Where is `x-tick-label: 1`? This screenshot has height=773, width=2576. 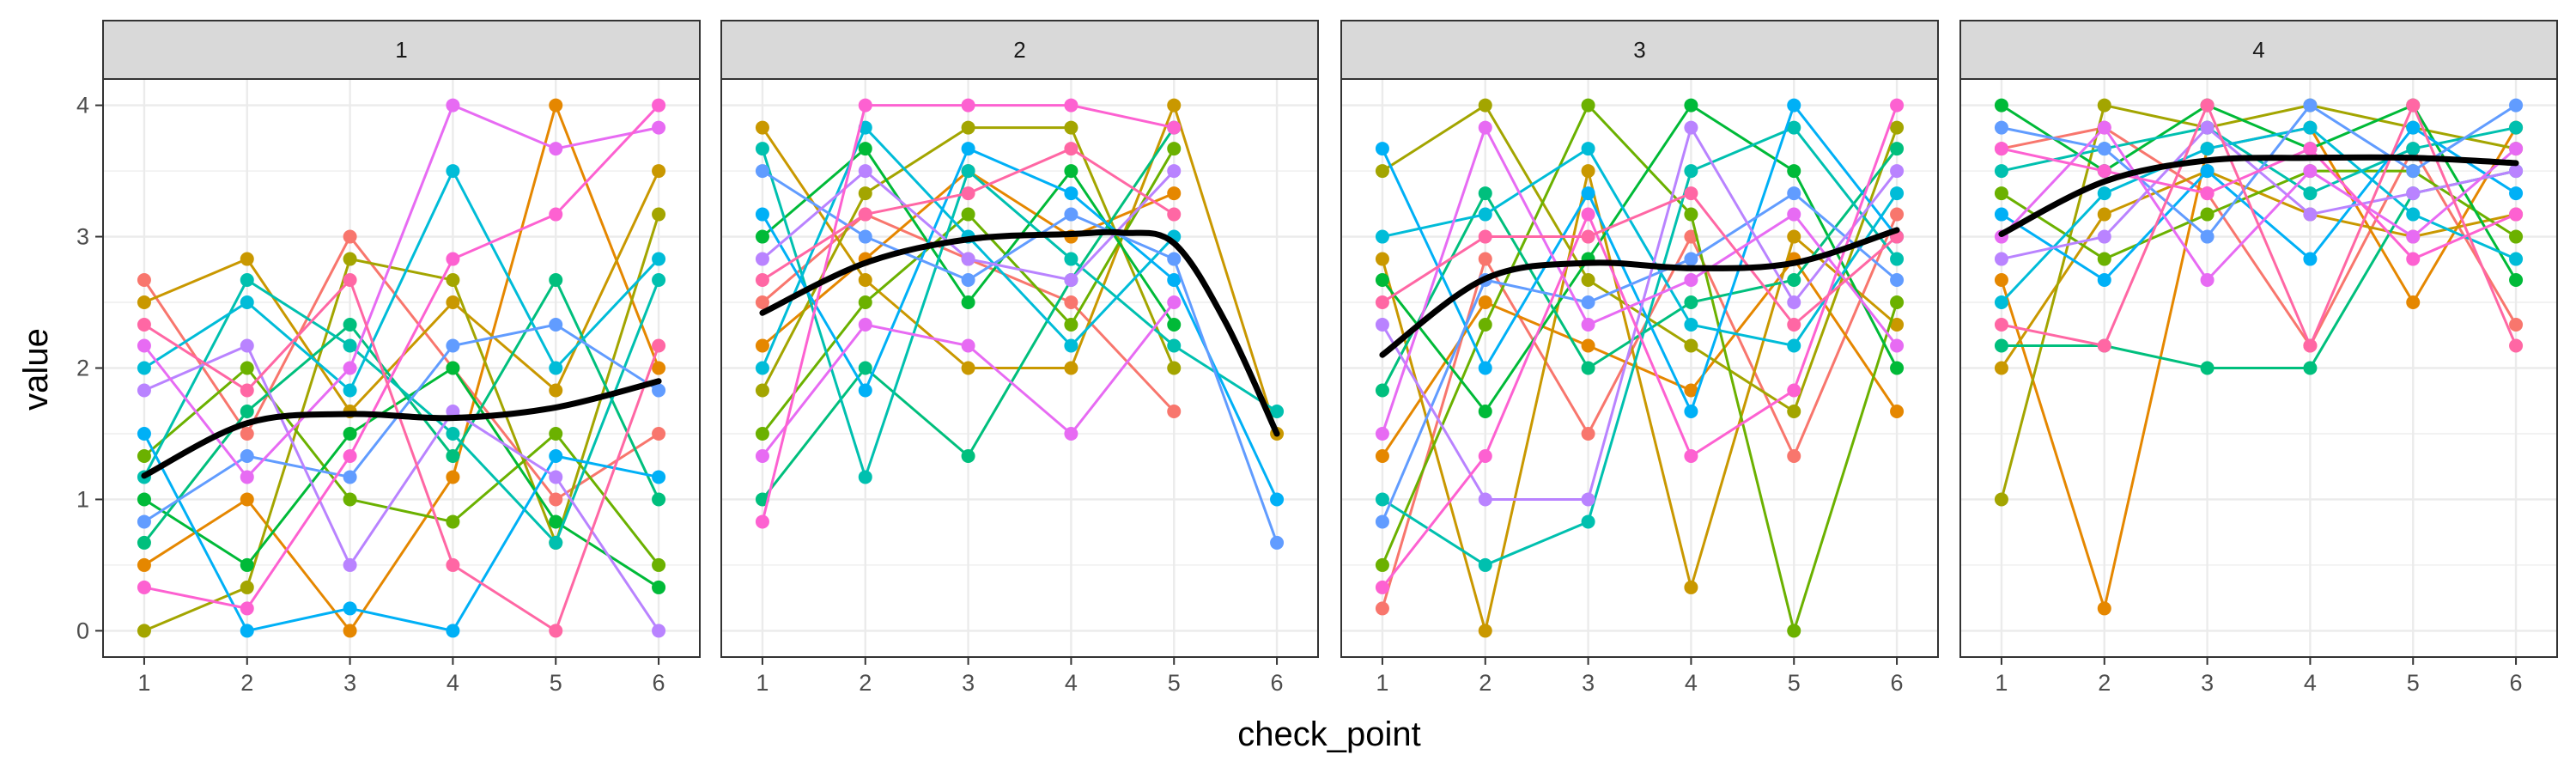 x-tick-label: 1 is located at coordinates (143, 683).